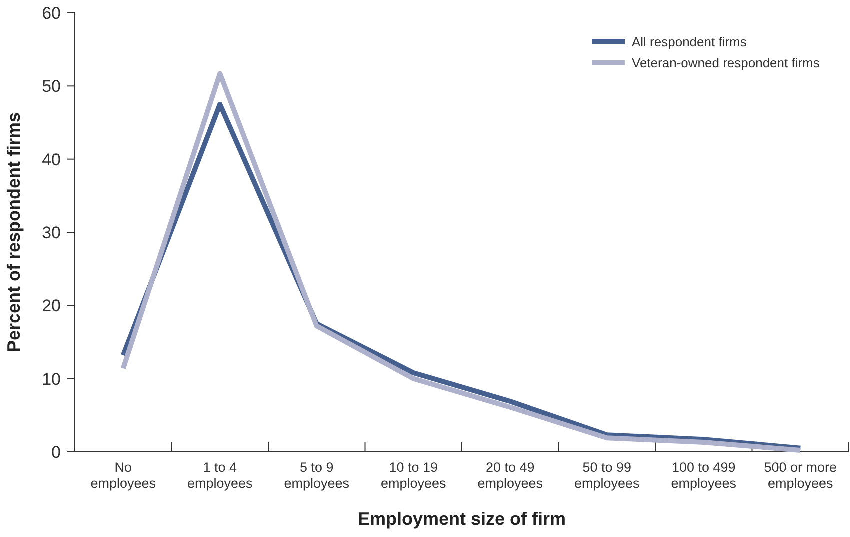 This screenshot has height=537, width=850. I want to click on x-tick-label: 500 or more employees, so click(801, 475).